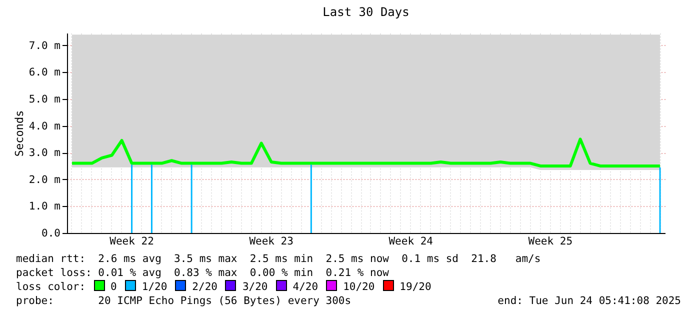 The height and width of the screenshot is (315, 697). What do you see at coordinates (132, 242) in the screenshot?
I see `x-tick-label: Week 22` at bounding box center [132, 242].